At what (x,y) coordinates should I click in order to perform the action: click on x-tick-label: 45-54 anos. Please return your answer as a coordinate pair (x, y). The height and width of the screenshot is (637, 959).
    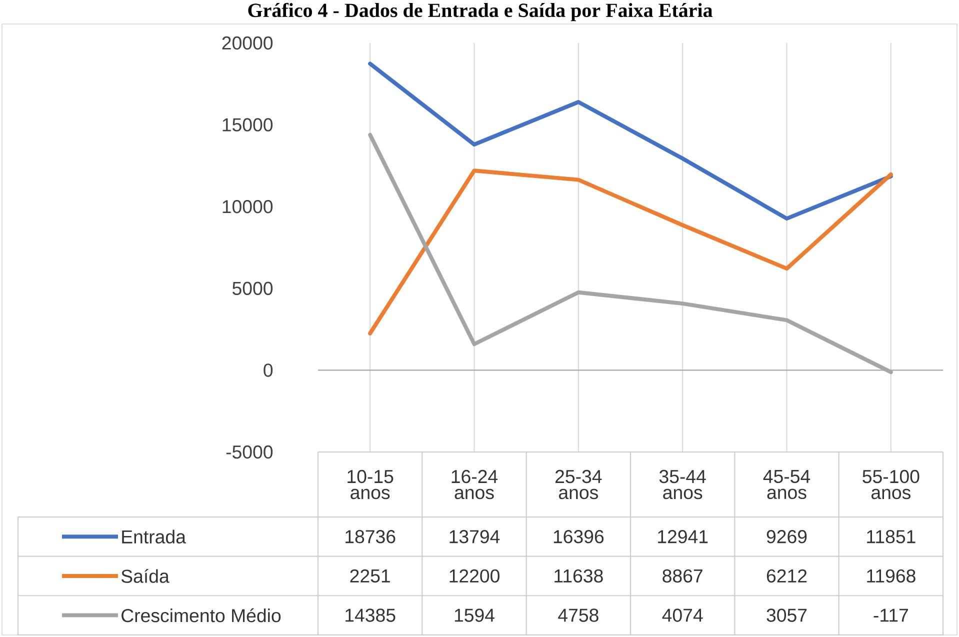
    Looking at the image, I should click on (786, 485).